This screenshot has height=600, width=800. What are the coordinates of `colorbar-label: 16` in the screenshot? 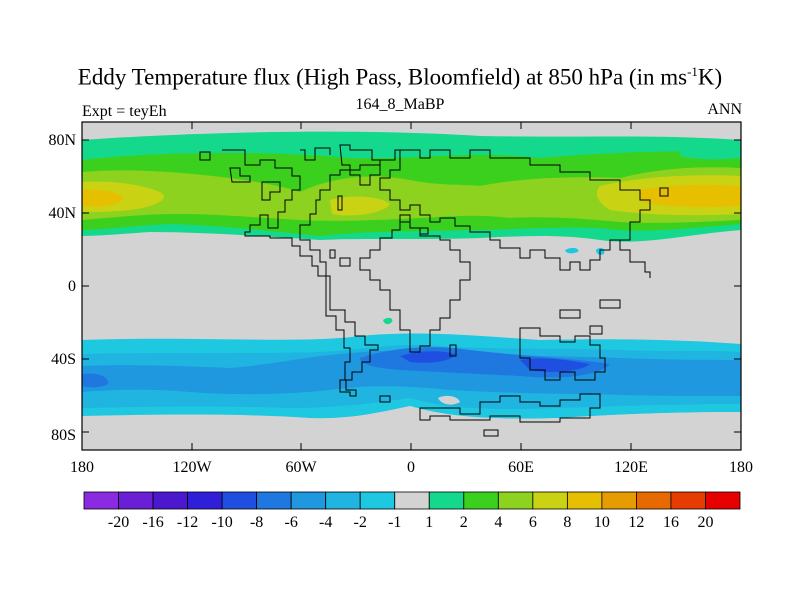 It's located at (671, 522).